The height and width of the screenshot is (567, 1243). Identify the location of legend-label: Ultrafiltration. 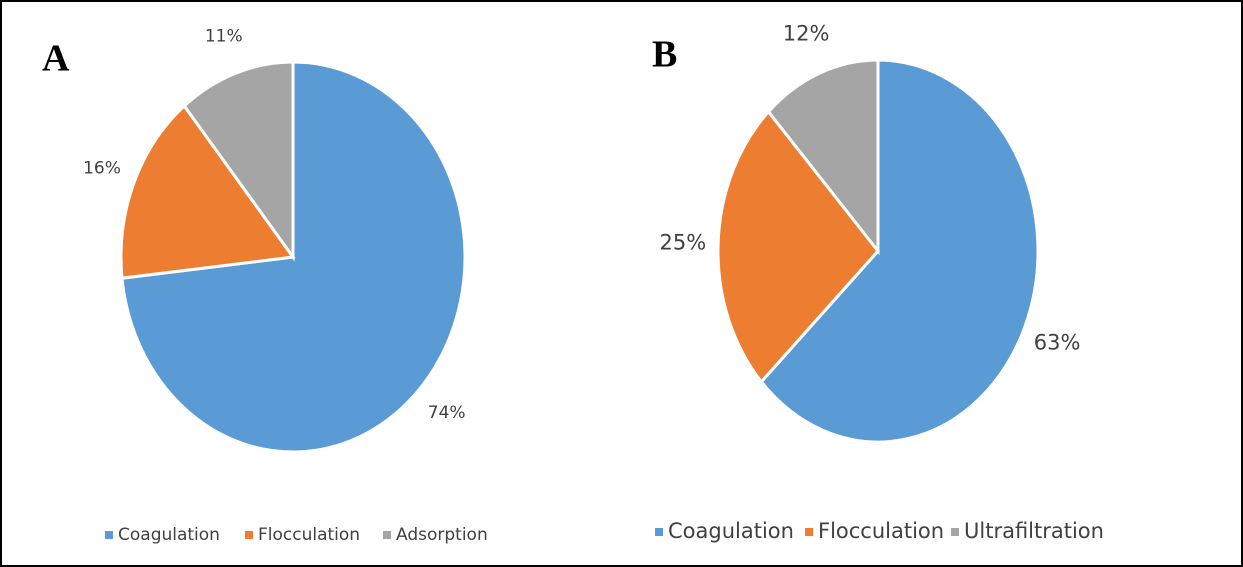
(1034, 531).